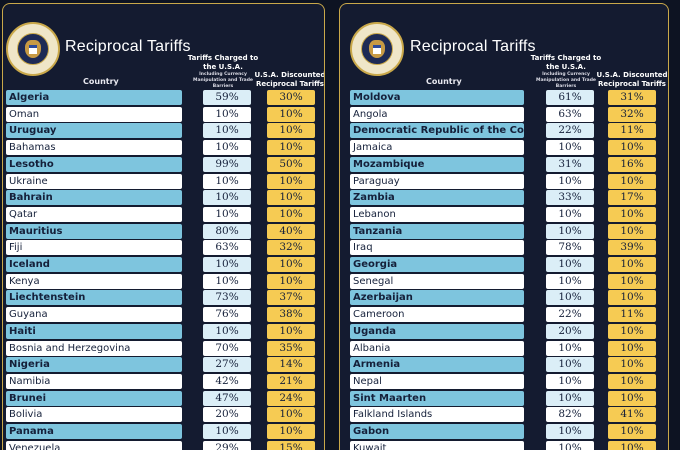 The image size is (680, 450). Describe the element at coordinates (437, 164) in the screenshot. I see `country-cell: Mozambique` at that location.